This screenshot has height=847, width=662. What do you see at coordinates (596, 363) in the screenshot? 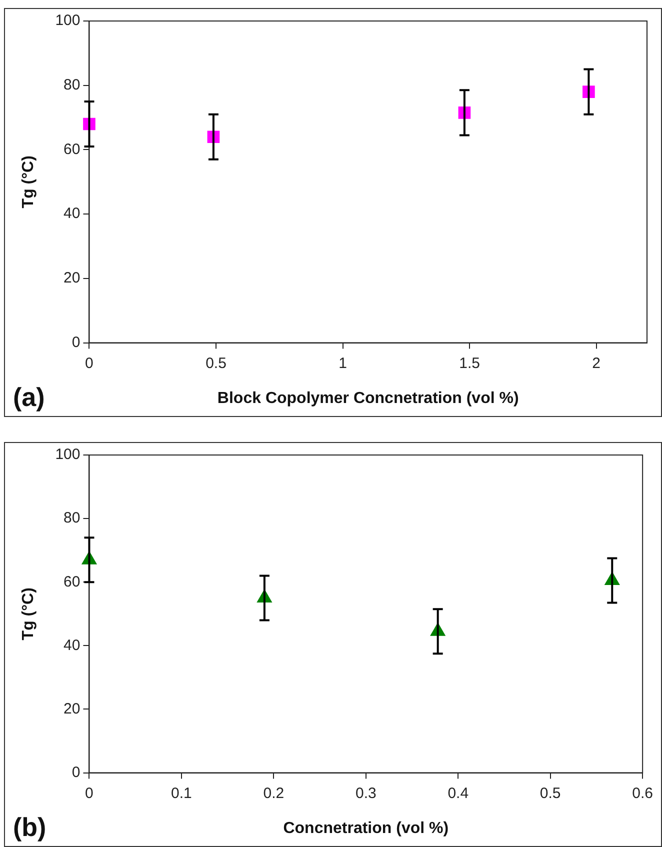
I see `x-tick-label: 2` at bounding box center [596, 363].